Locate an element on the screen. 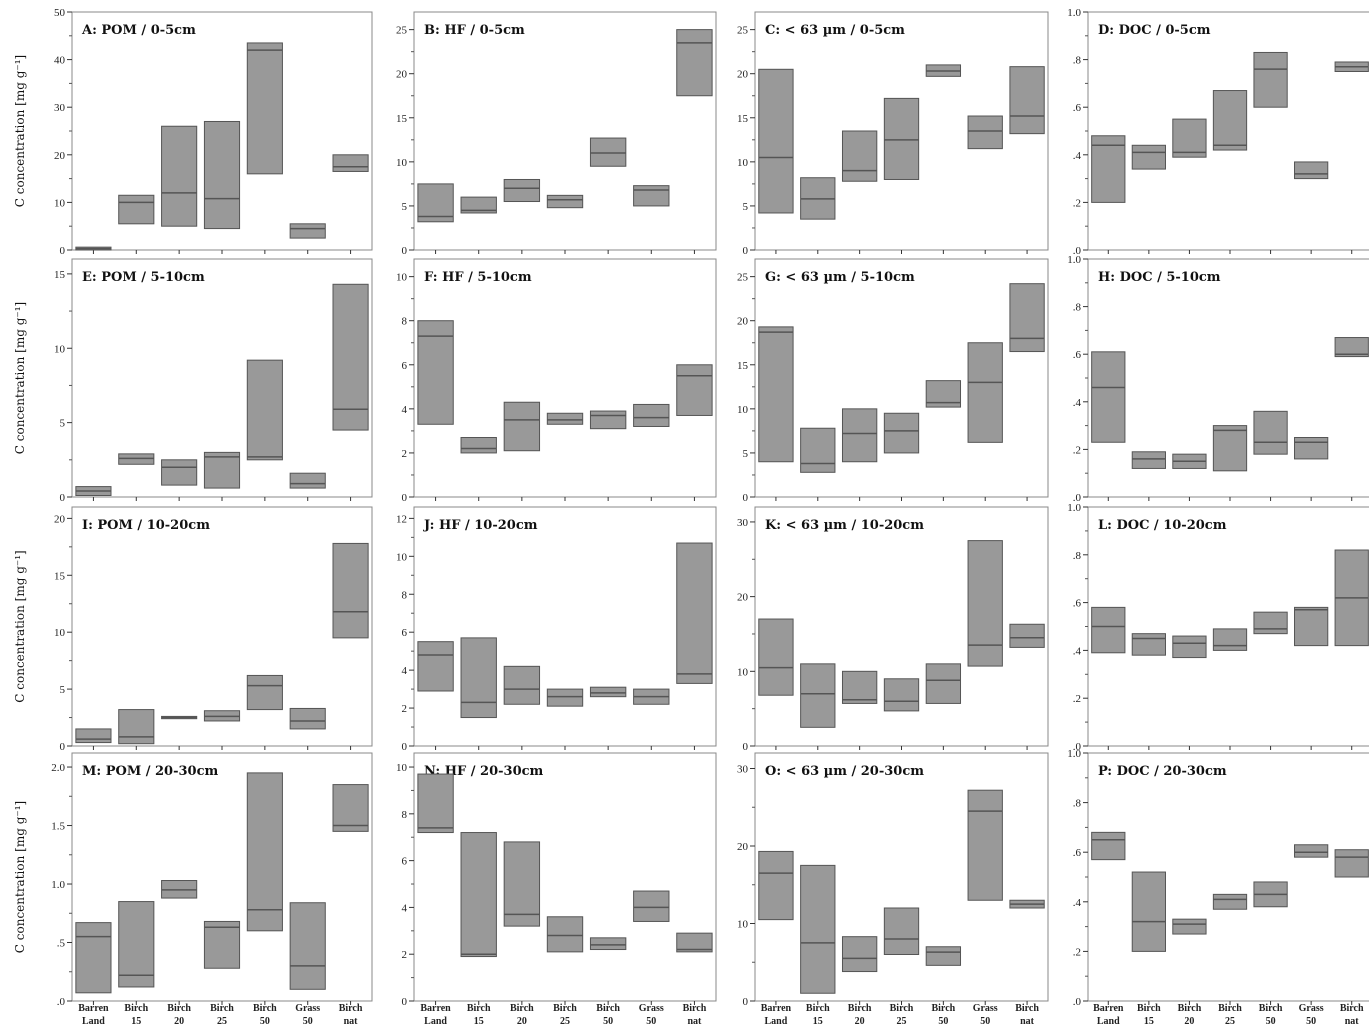 This screenshot has height=1029, width=1369. y-tick-label: 15 is located at coordinates (402, 119).